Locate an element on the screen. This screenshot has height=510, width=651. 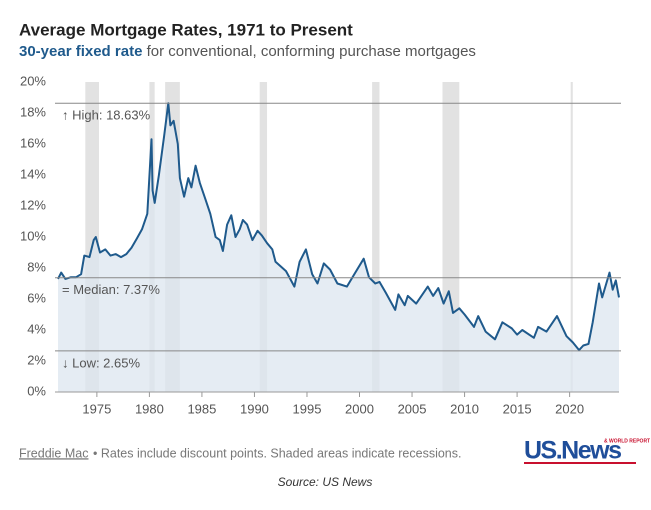
y-tick-label: 14% is located at coordinates (33, 173).